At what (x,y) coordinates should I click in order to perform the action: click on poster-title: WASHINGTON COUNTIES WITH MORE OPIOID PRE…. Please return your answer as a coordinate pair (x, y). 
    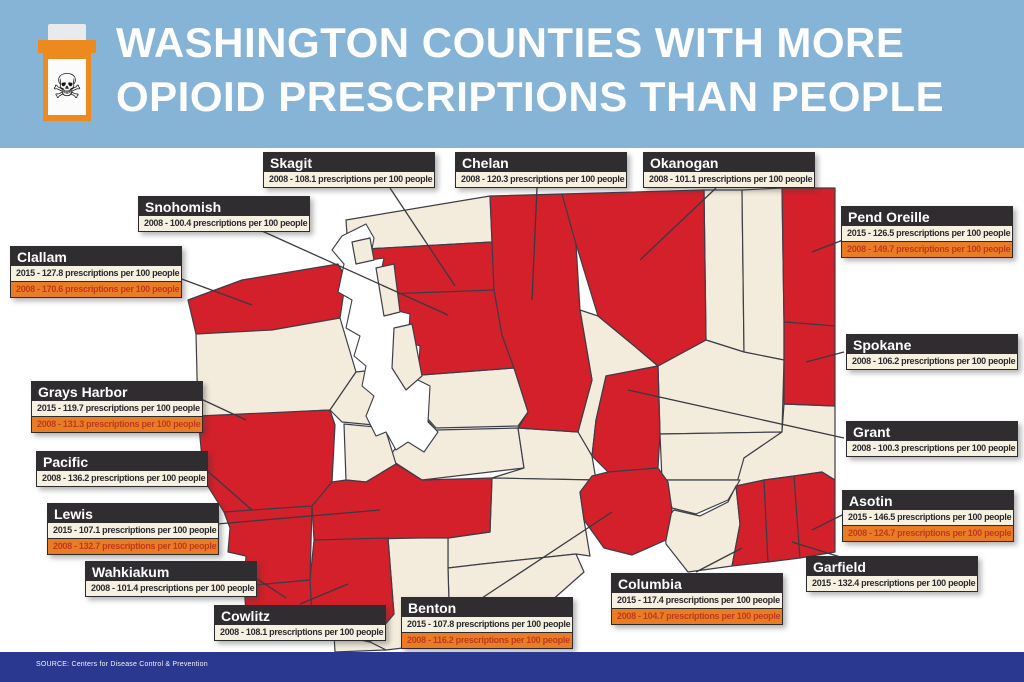
    Looking at the image, I should click on (530, 70).